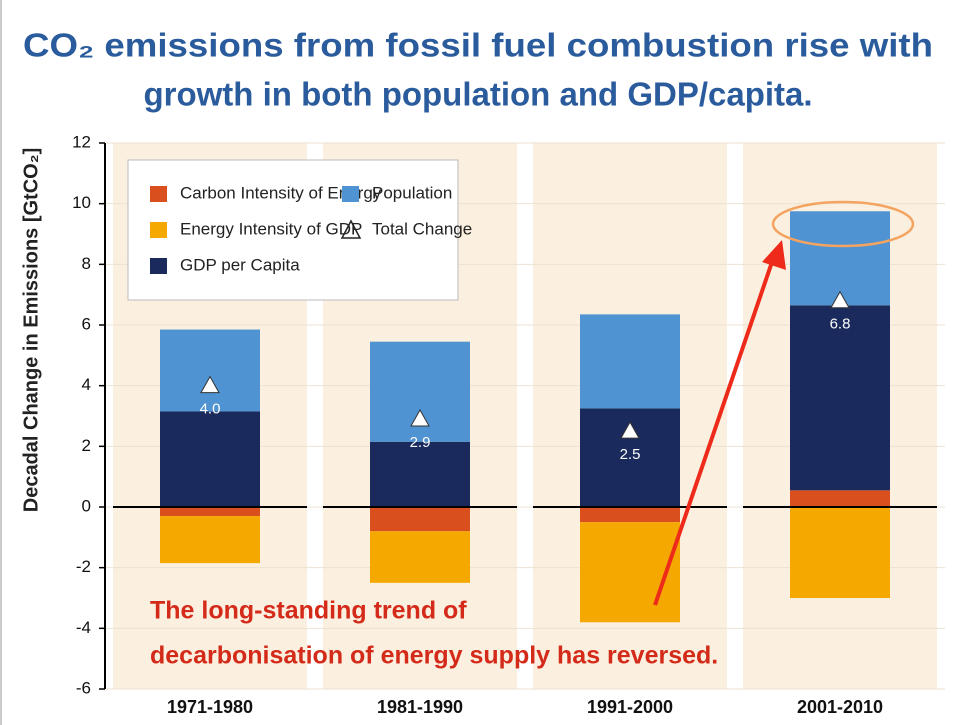  Describe the element at coordinates (412, 192) in the screenshot. I see `legend-label: Population` at that location.